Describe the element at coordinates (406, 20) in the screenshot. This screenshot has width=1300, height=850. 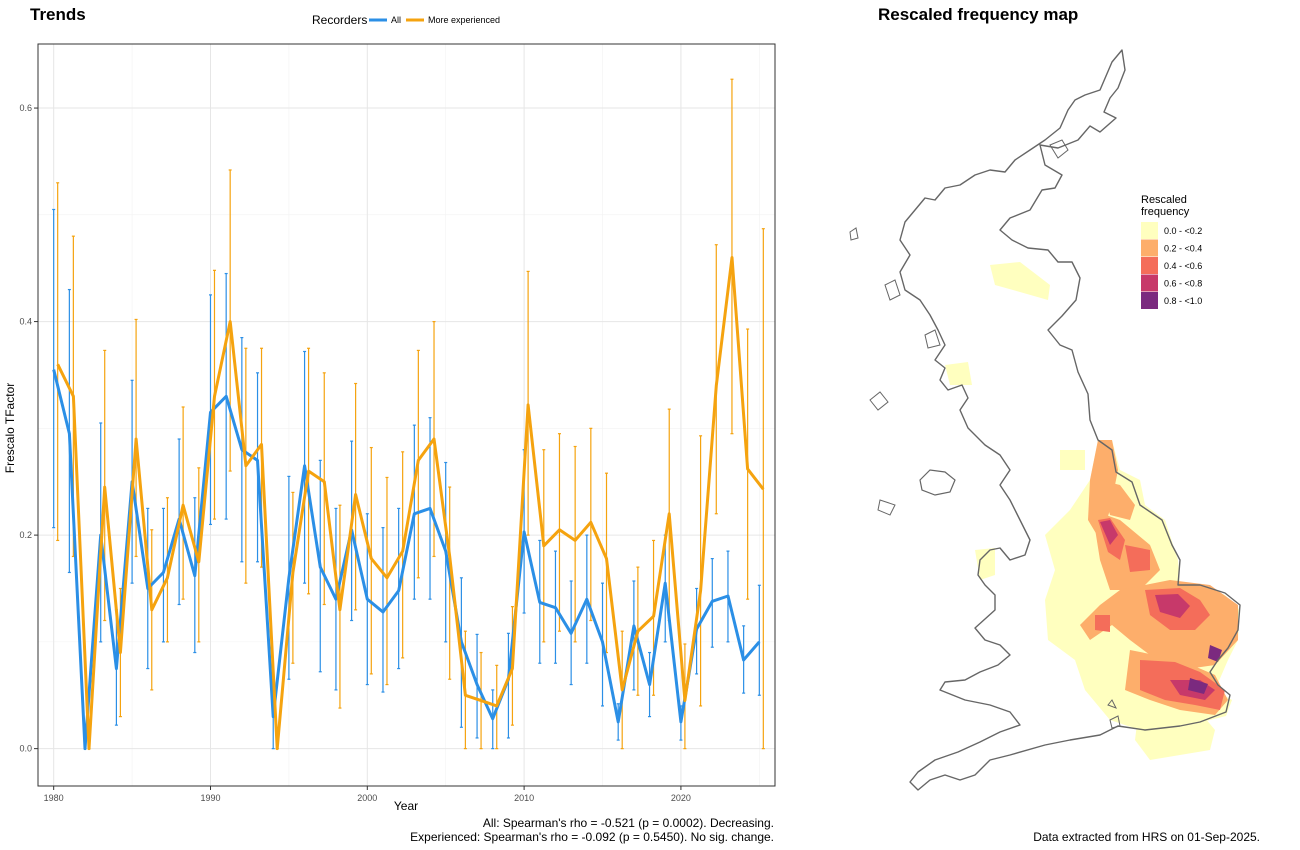
I see `chart-legend: Recorders All More experienced` at that location.